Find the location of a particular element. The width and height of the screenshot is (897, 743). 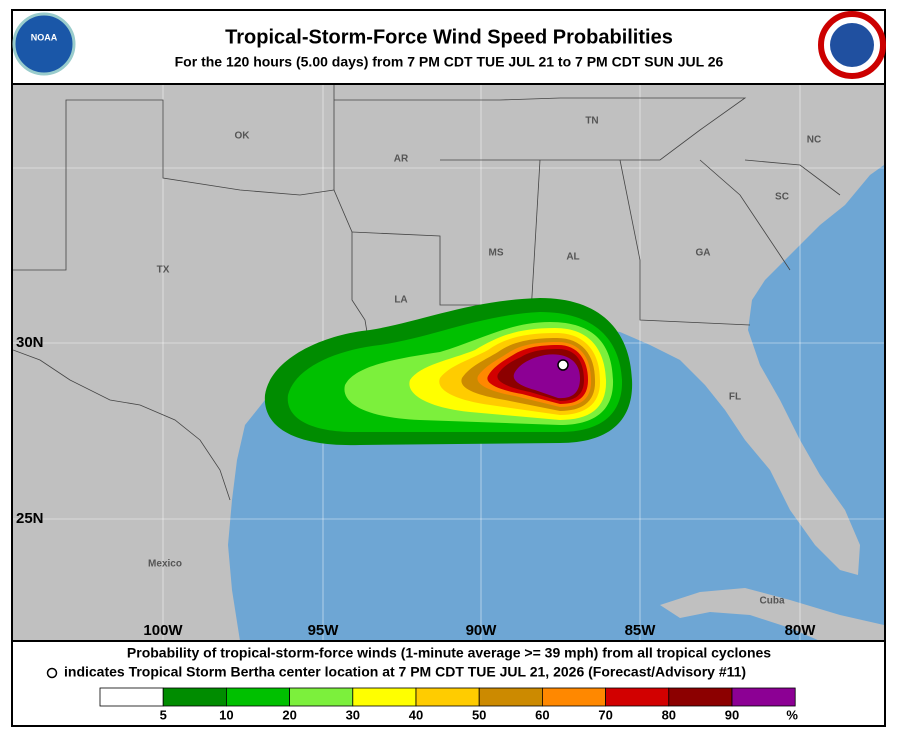

nws-center is located at coordinates (852, 45).